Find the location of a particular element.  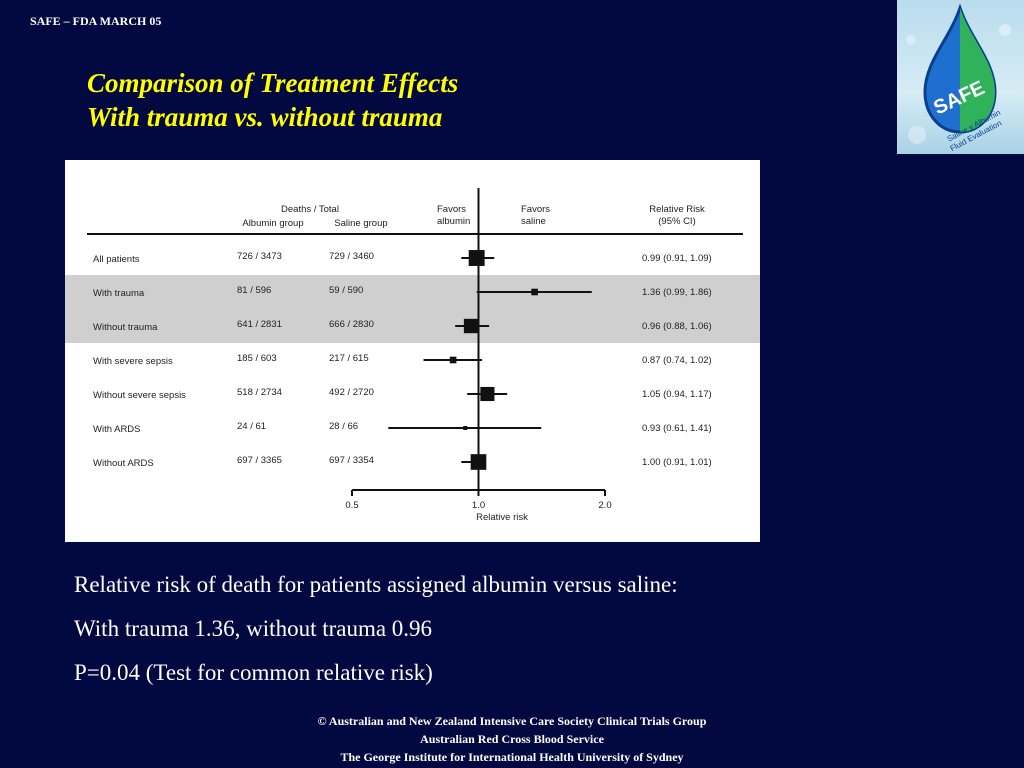

safe-logo: SAFE Saline v Albumin Fluid Evaluation is located at coordinates (960, 77).